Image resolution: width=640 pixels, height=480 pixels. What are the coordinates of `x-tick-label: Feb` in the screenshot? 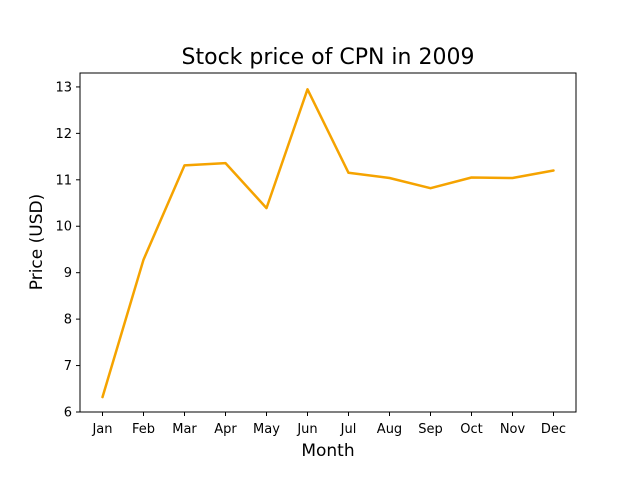 It's located at (143, 429).